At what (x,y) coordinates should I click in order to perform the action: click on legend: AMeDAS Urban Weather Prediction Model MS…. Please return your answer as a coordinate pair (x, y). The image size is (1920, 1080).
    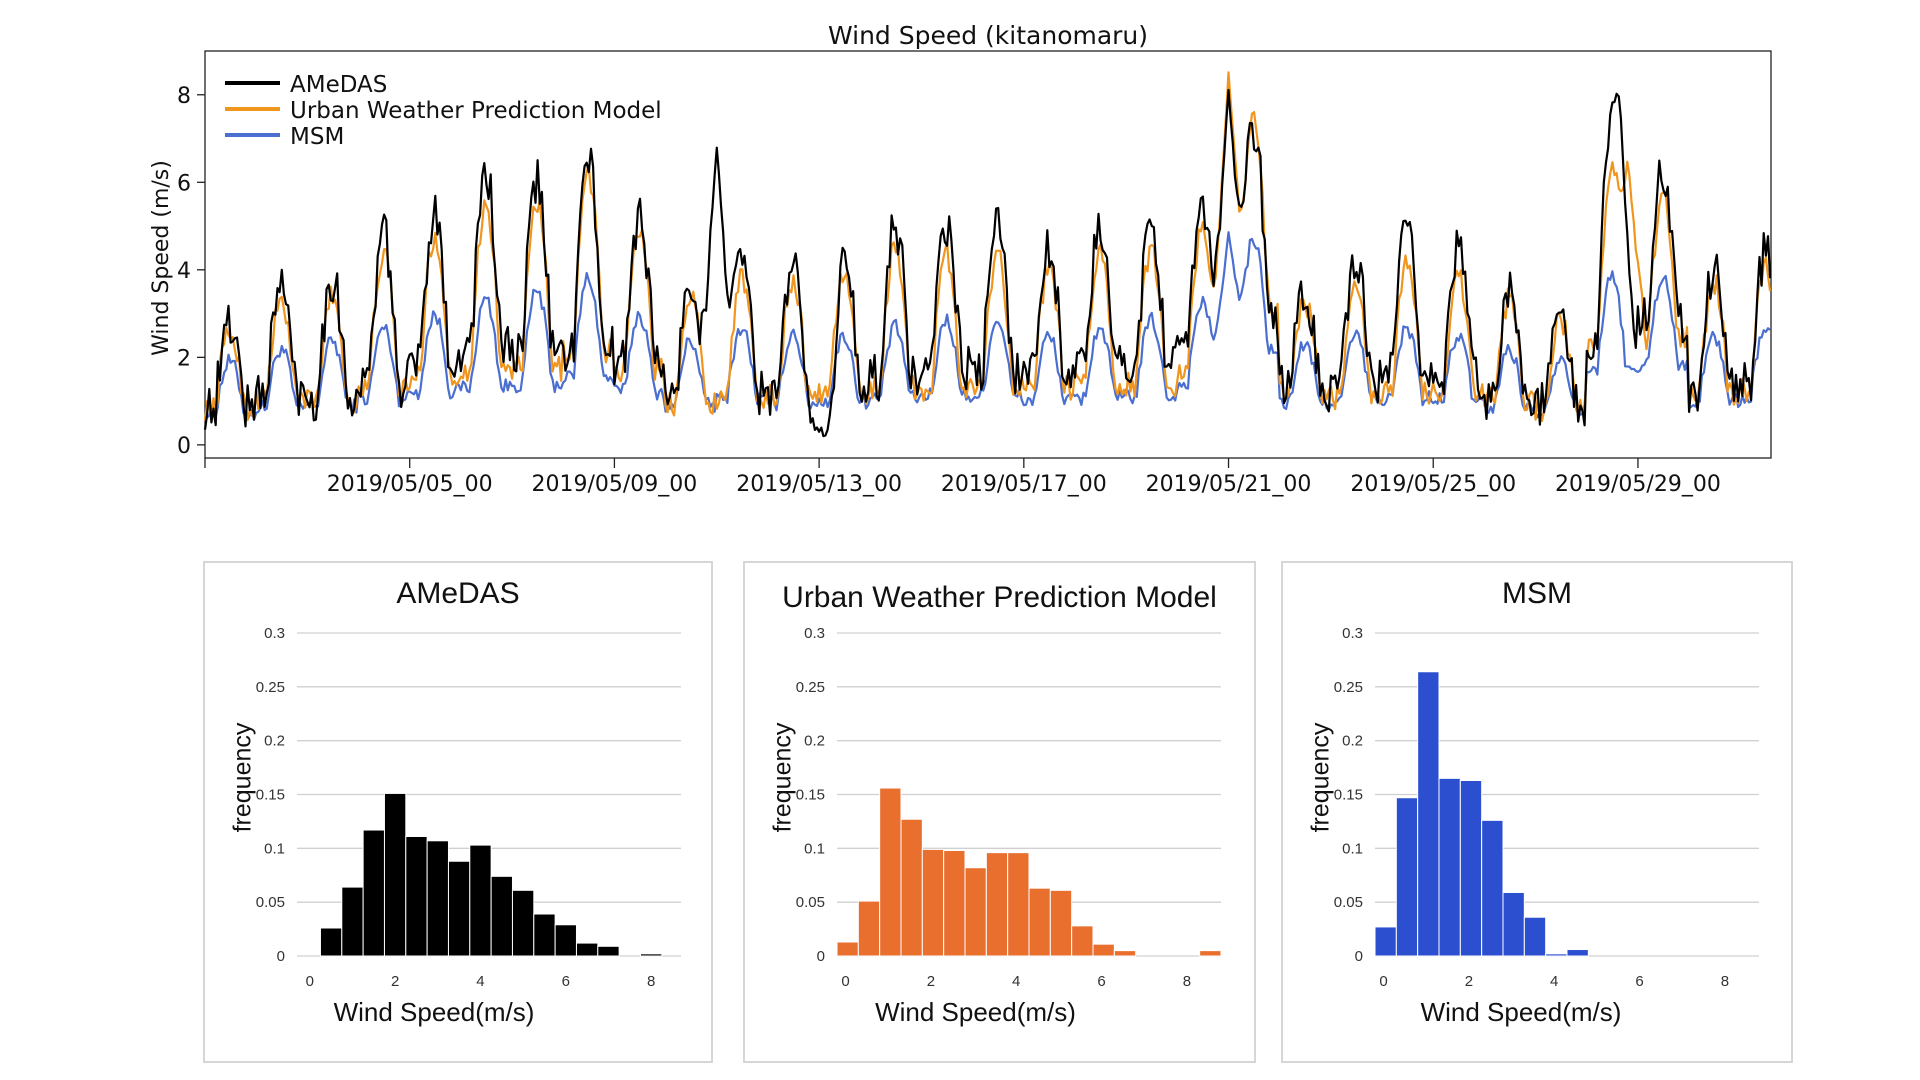
    Looking at the image, I should click on (443, 111).